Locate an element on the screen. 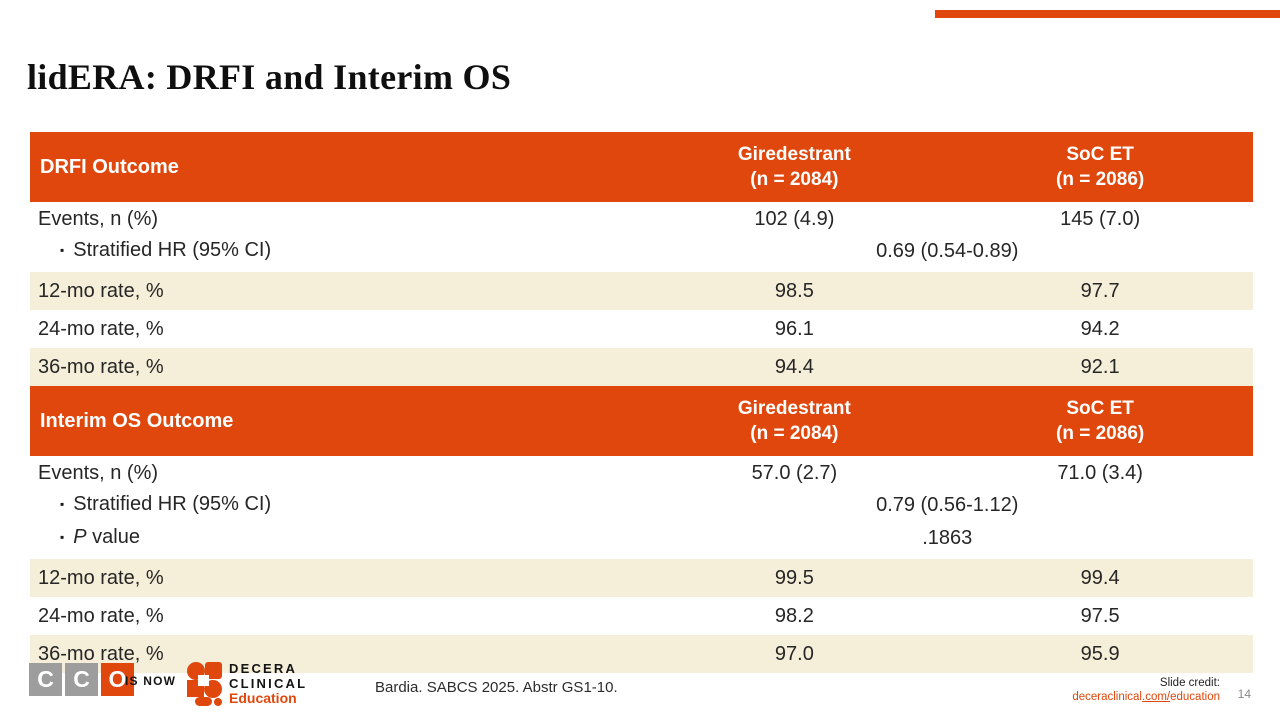 The height and width of the screenshot is (720, 1280). credit-link-pre: deceraclinical is located at coordinates (1107, 697).